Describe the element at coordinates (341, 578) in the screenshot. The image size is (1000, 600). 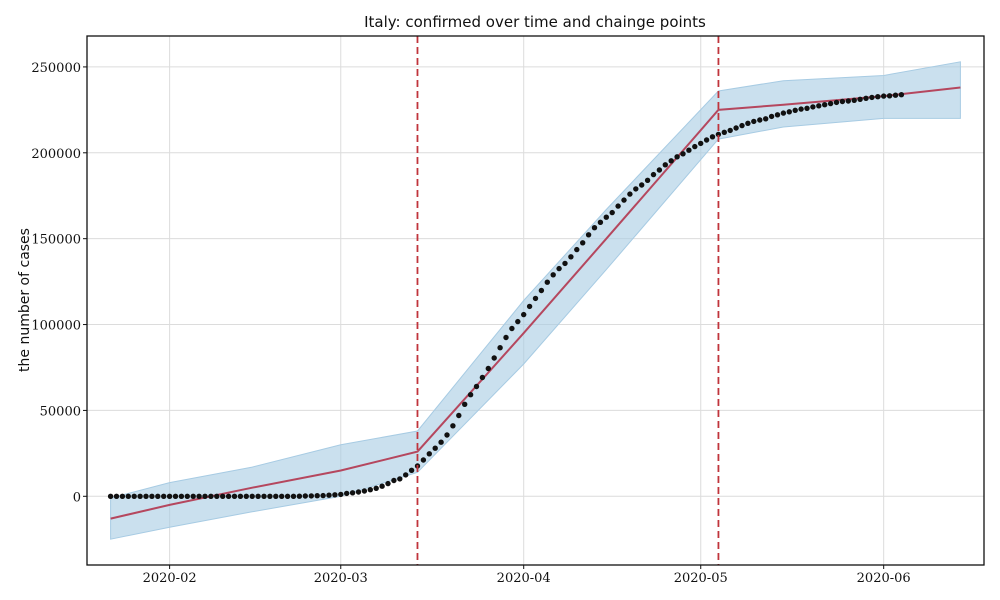
I see `x-tick-label: 2020-03` at that location.